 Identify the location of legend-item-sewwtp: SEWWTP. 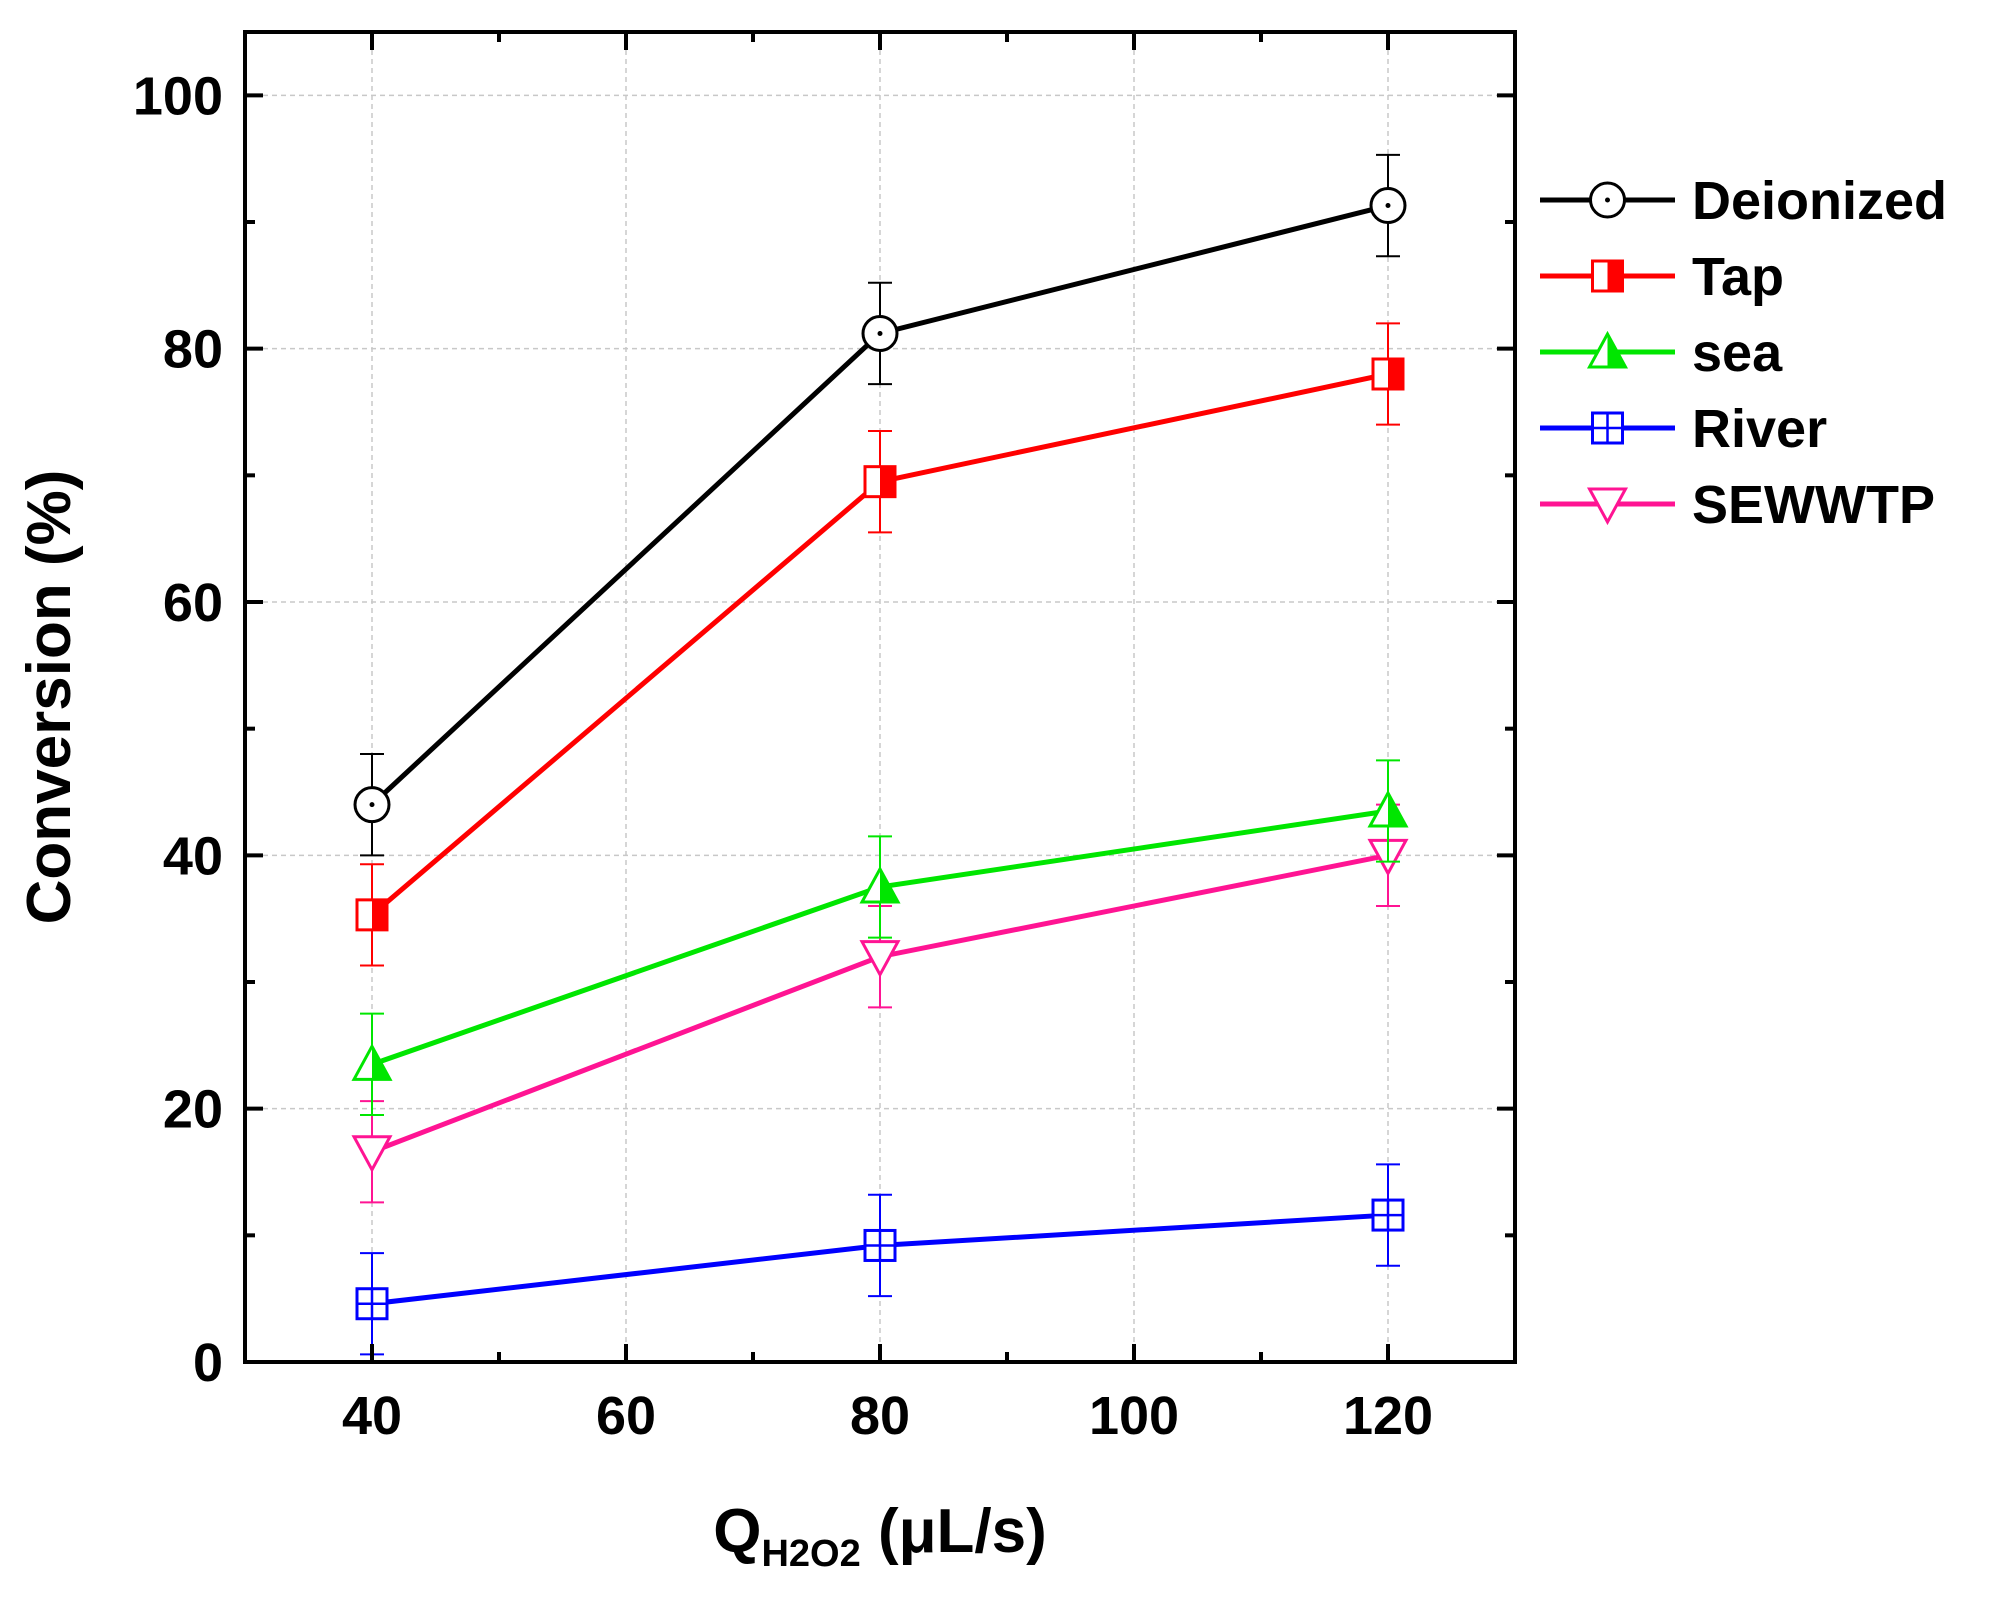
(1737, 505).